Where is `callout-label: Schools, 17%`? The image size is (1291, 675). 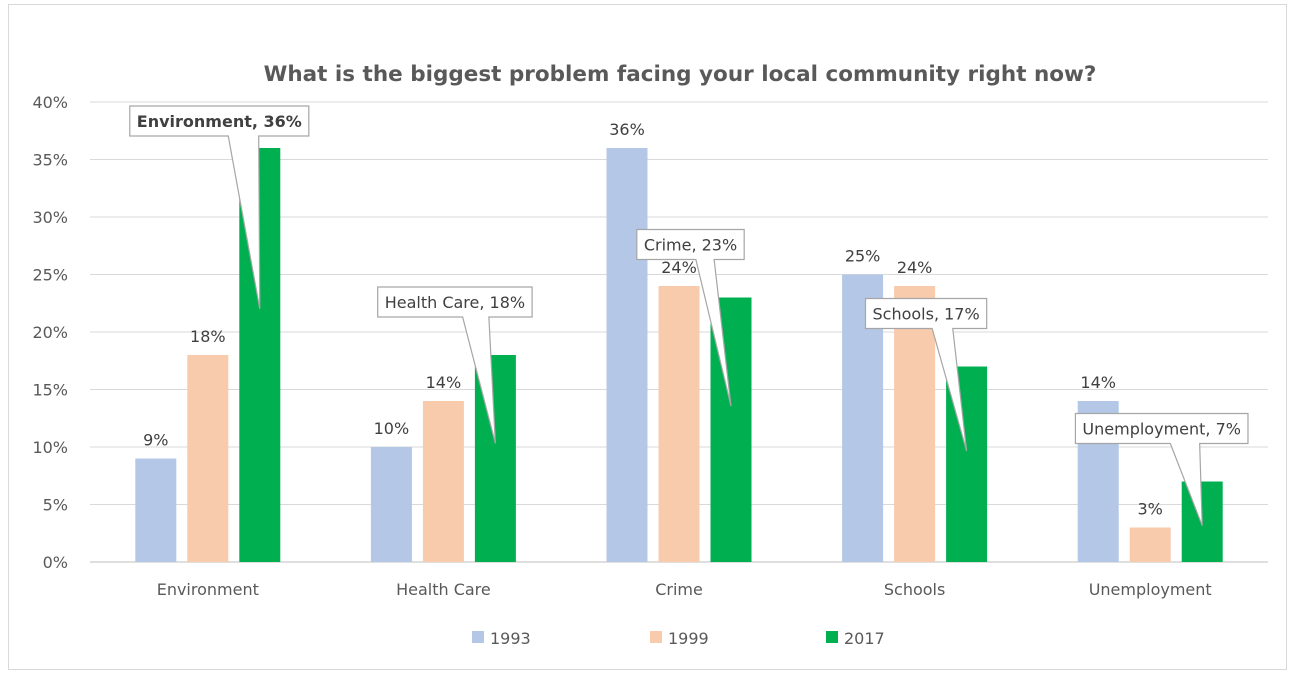 callout-label: Schools, 17% is located at coordinates (926, 314).